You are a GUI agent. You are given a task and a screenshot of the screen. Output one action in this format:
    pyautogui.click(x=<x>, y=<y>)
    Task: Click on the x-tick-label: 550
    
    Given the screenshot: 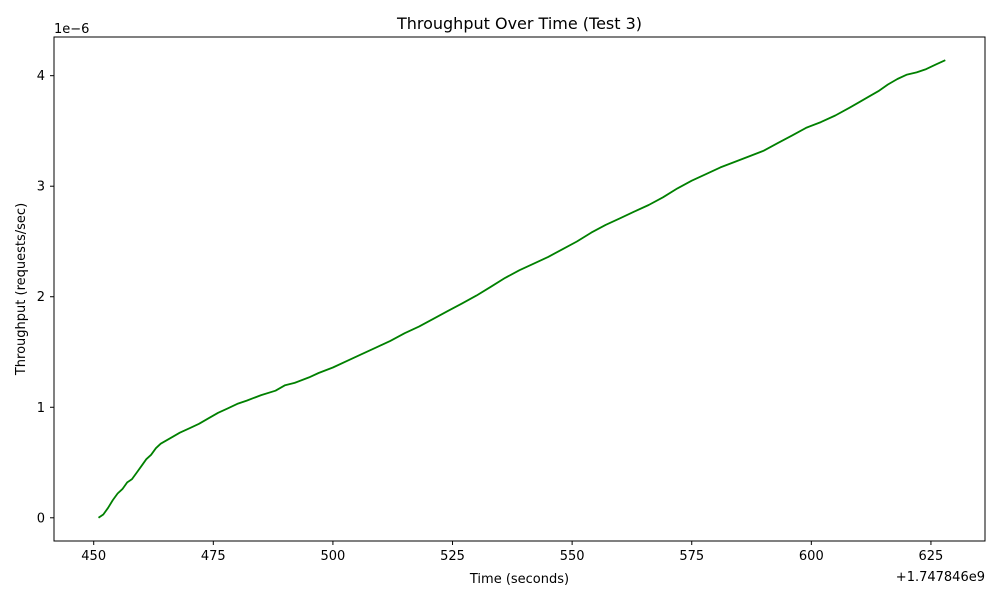 What is the action you would take?
    pyautogui.click(x=572, y=556)
    